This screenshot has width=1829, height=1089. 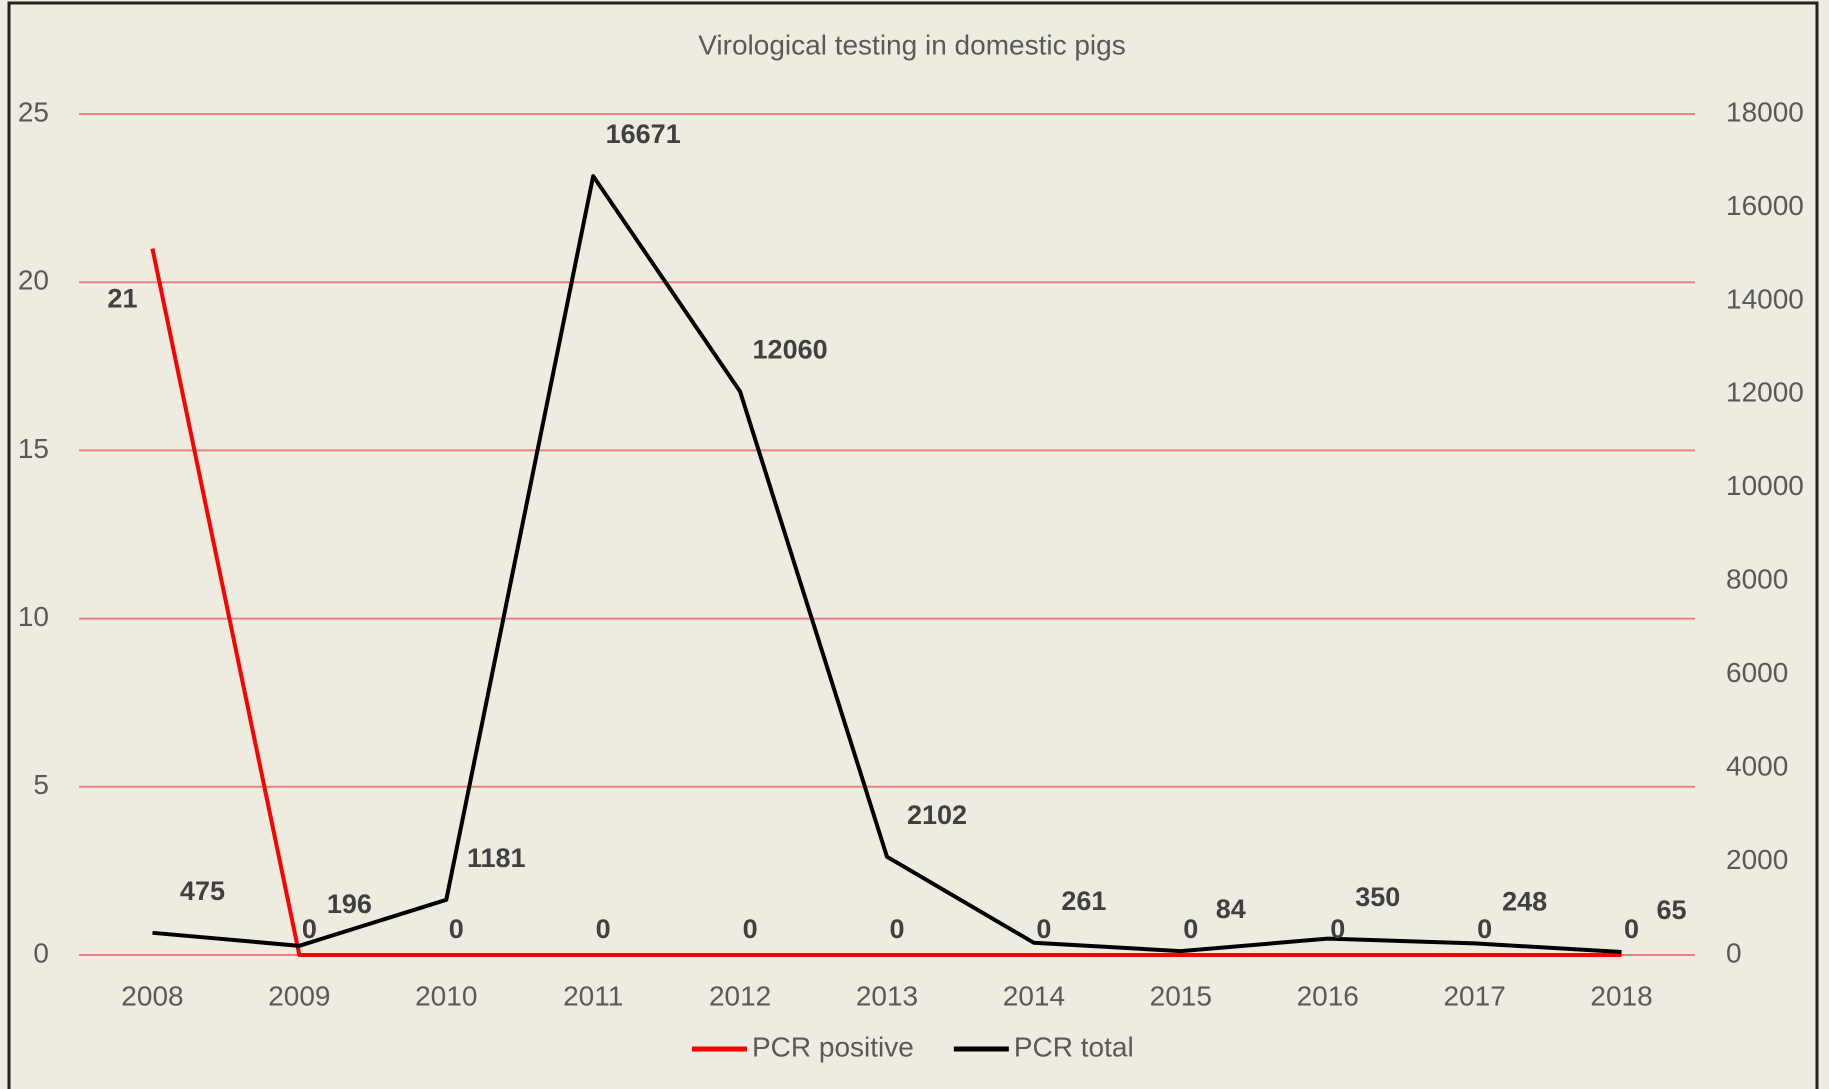 What do you see at coordinates (152, 995) in the screenshot?
I see `x-tick-label: 2008` at bounding box center [152, 995].